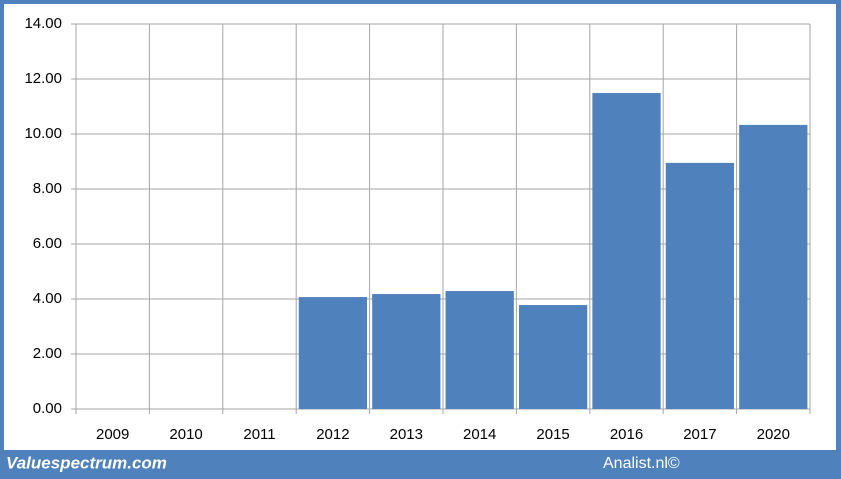 Image resolution: width=841 pixels, height=479 pixels. What do you see at coordinates (112, 434) in the screenshot?
I see `x-tick-label: 2009` at bounding box center [112, 434].